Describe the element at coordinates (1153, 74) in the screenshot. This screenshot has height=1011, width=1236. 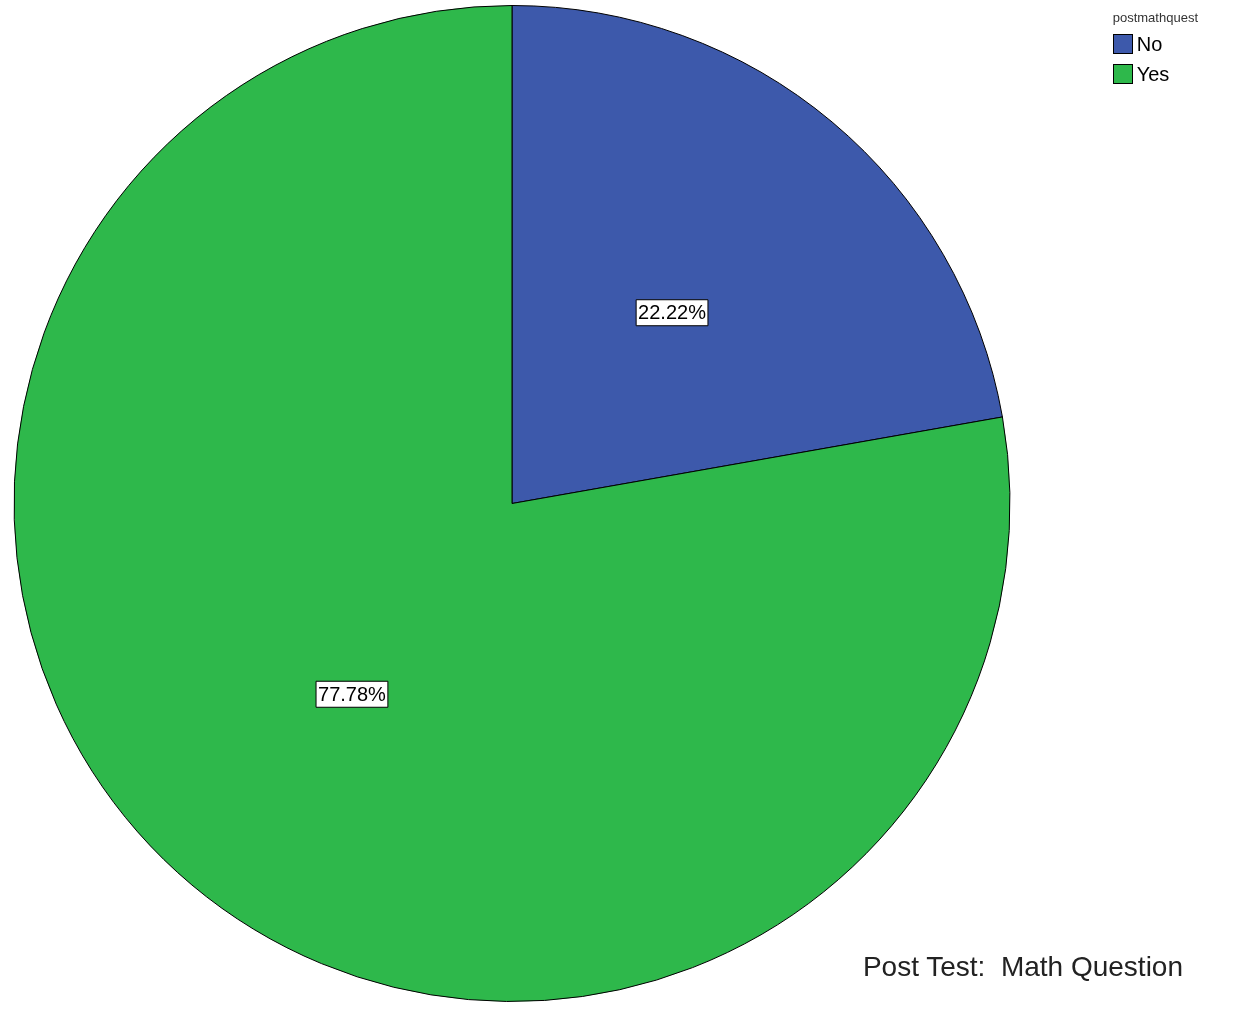
I see `legend-label: Yes` at that location.